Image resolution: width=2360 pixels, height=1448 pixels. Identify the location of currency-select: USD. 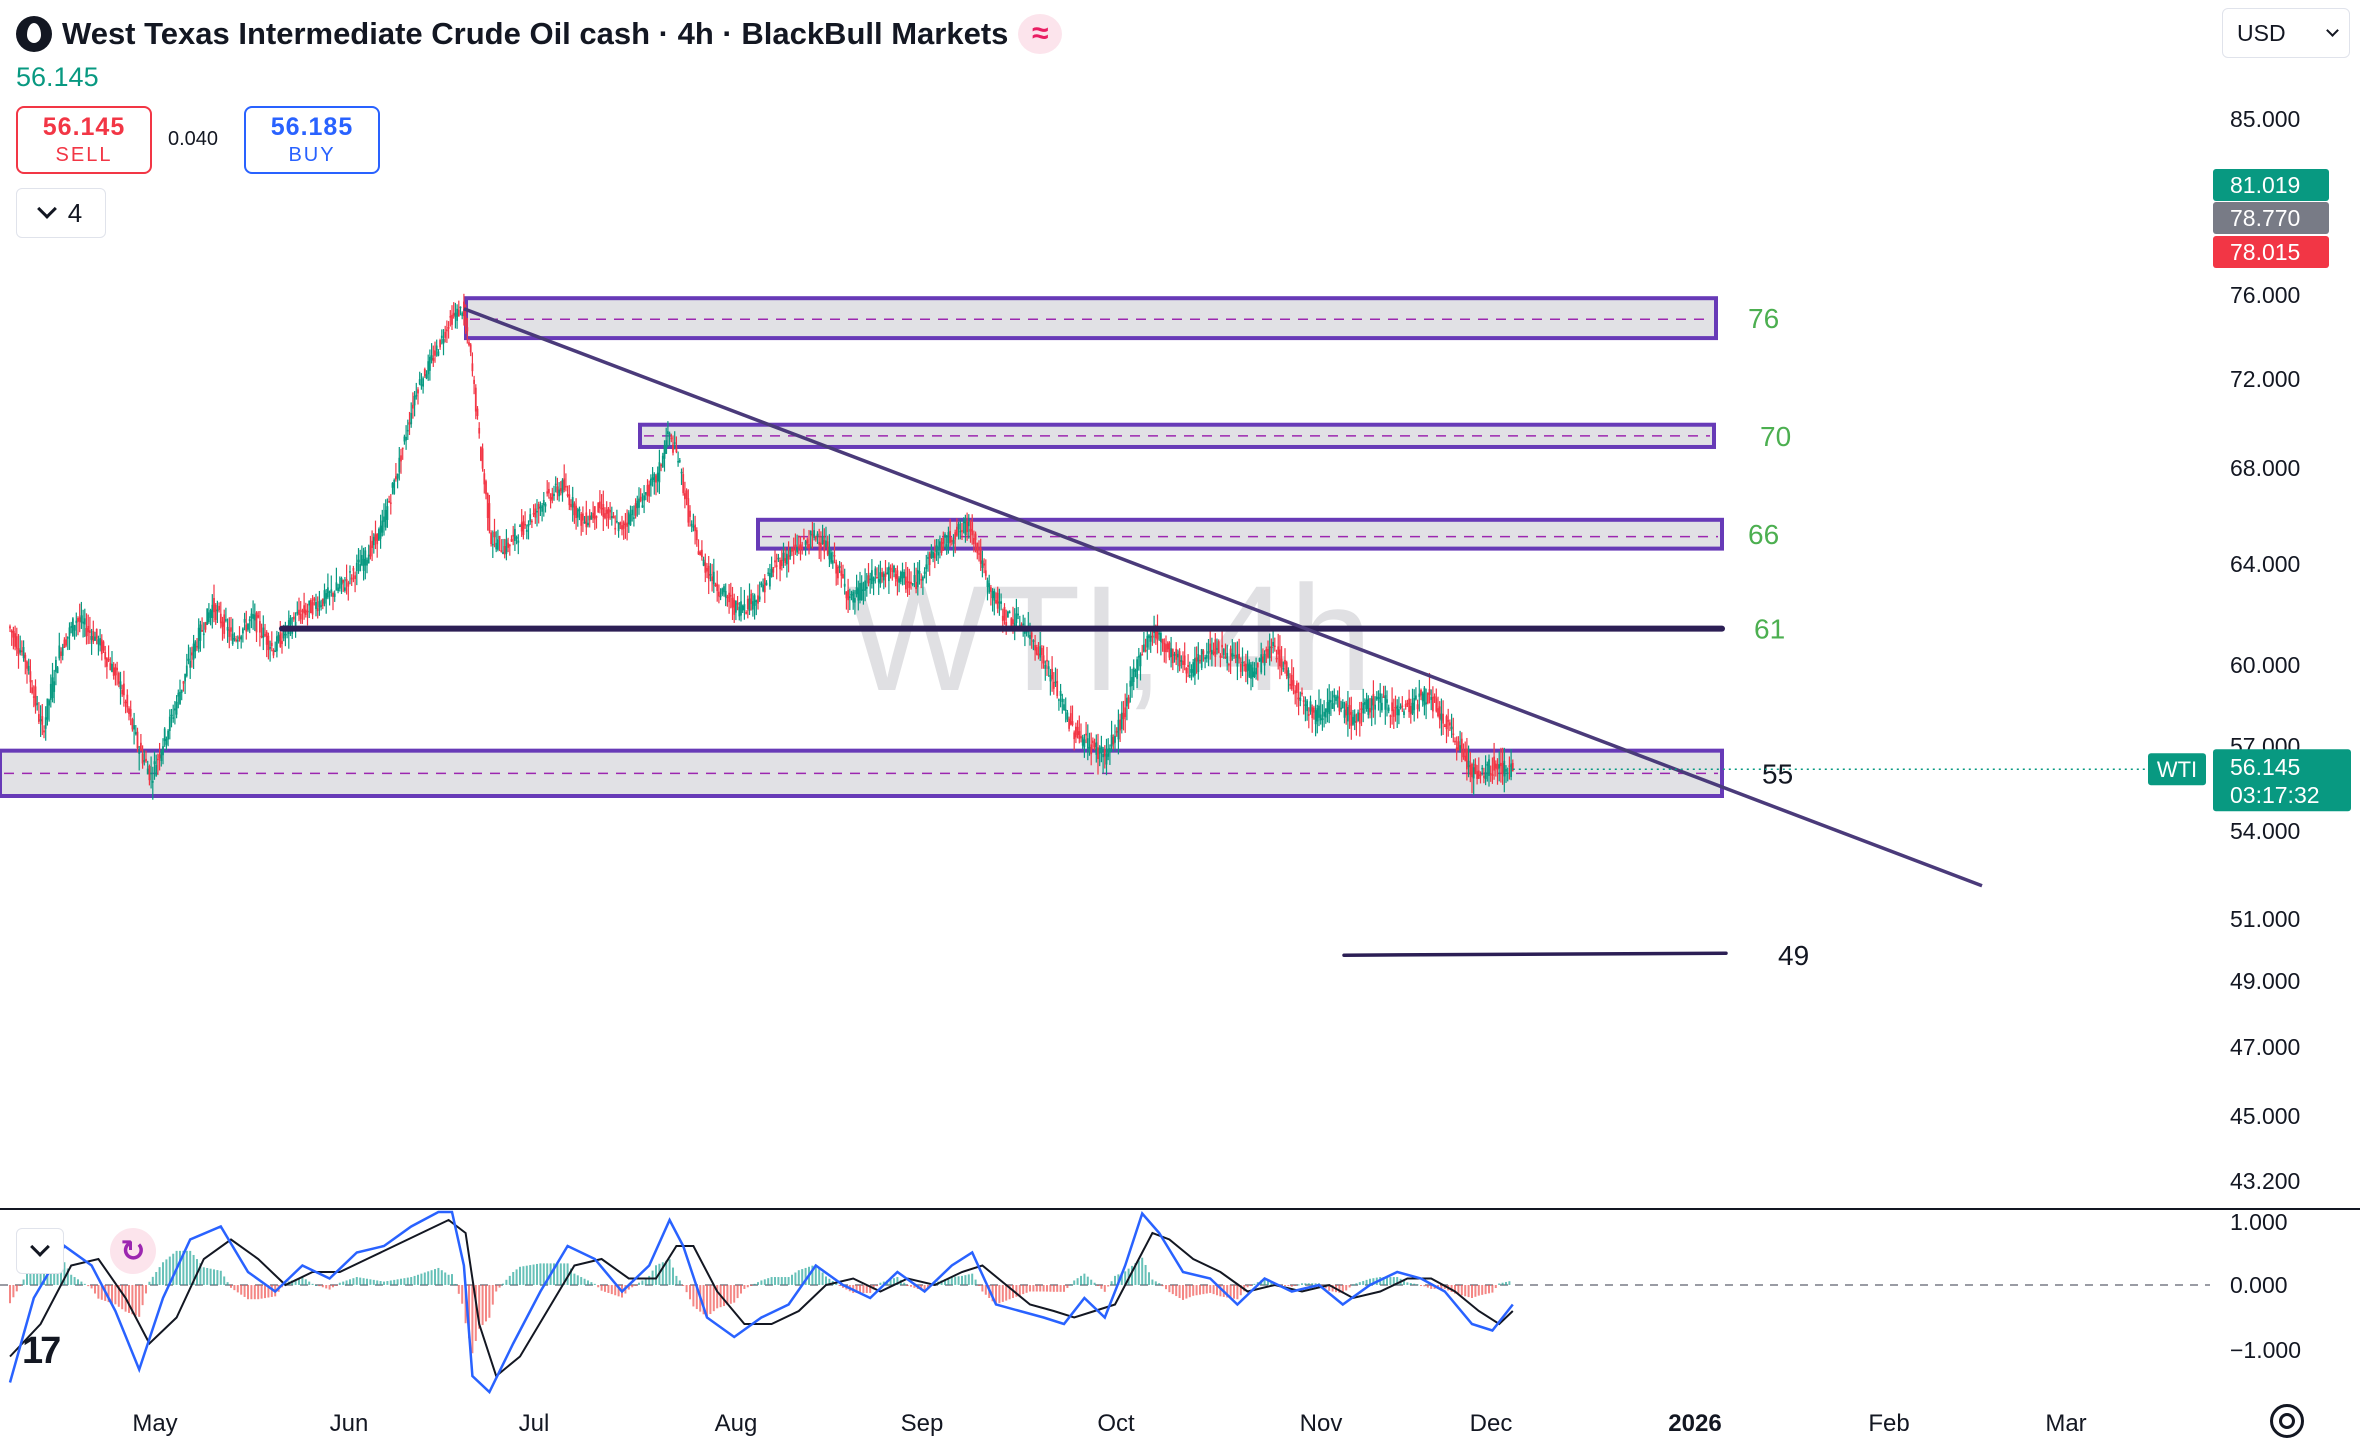
(2286, 33).